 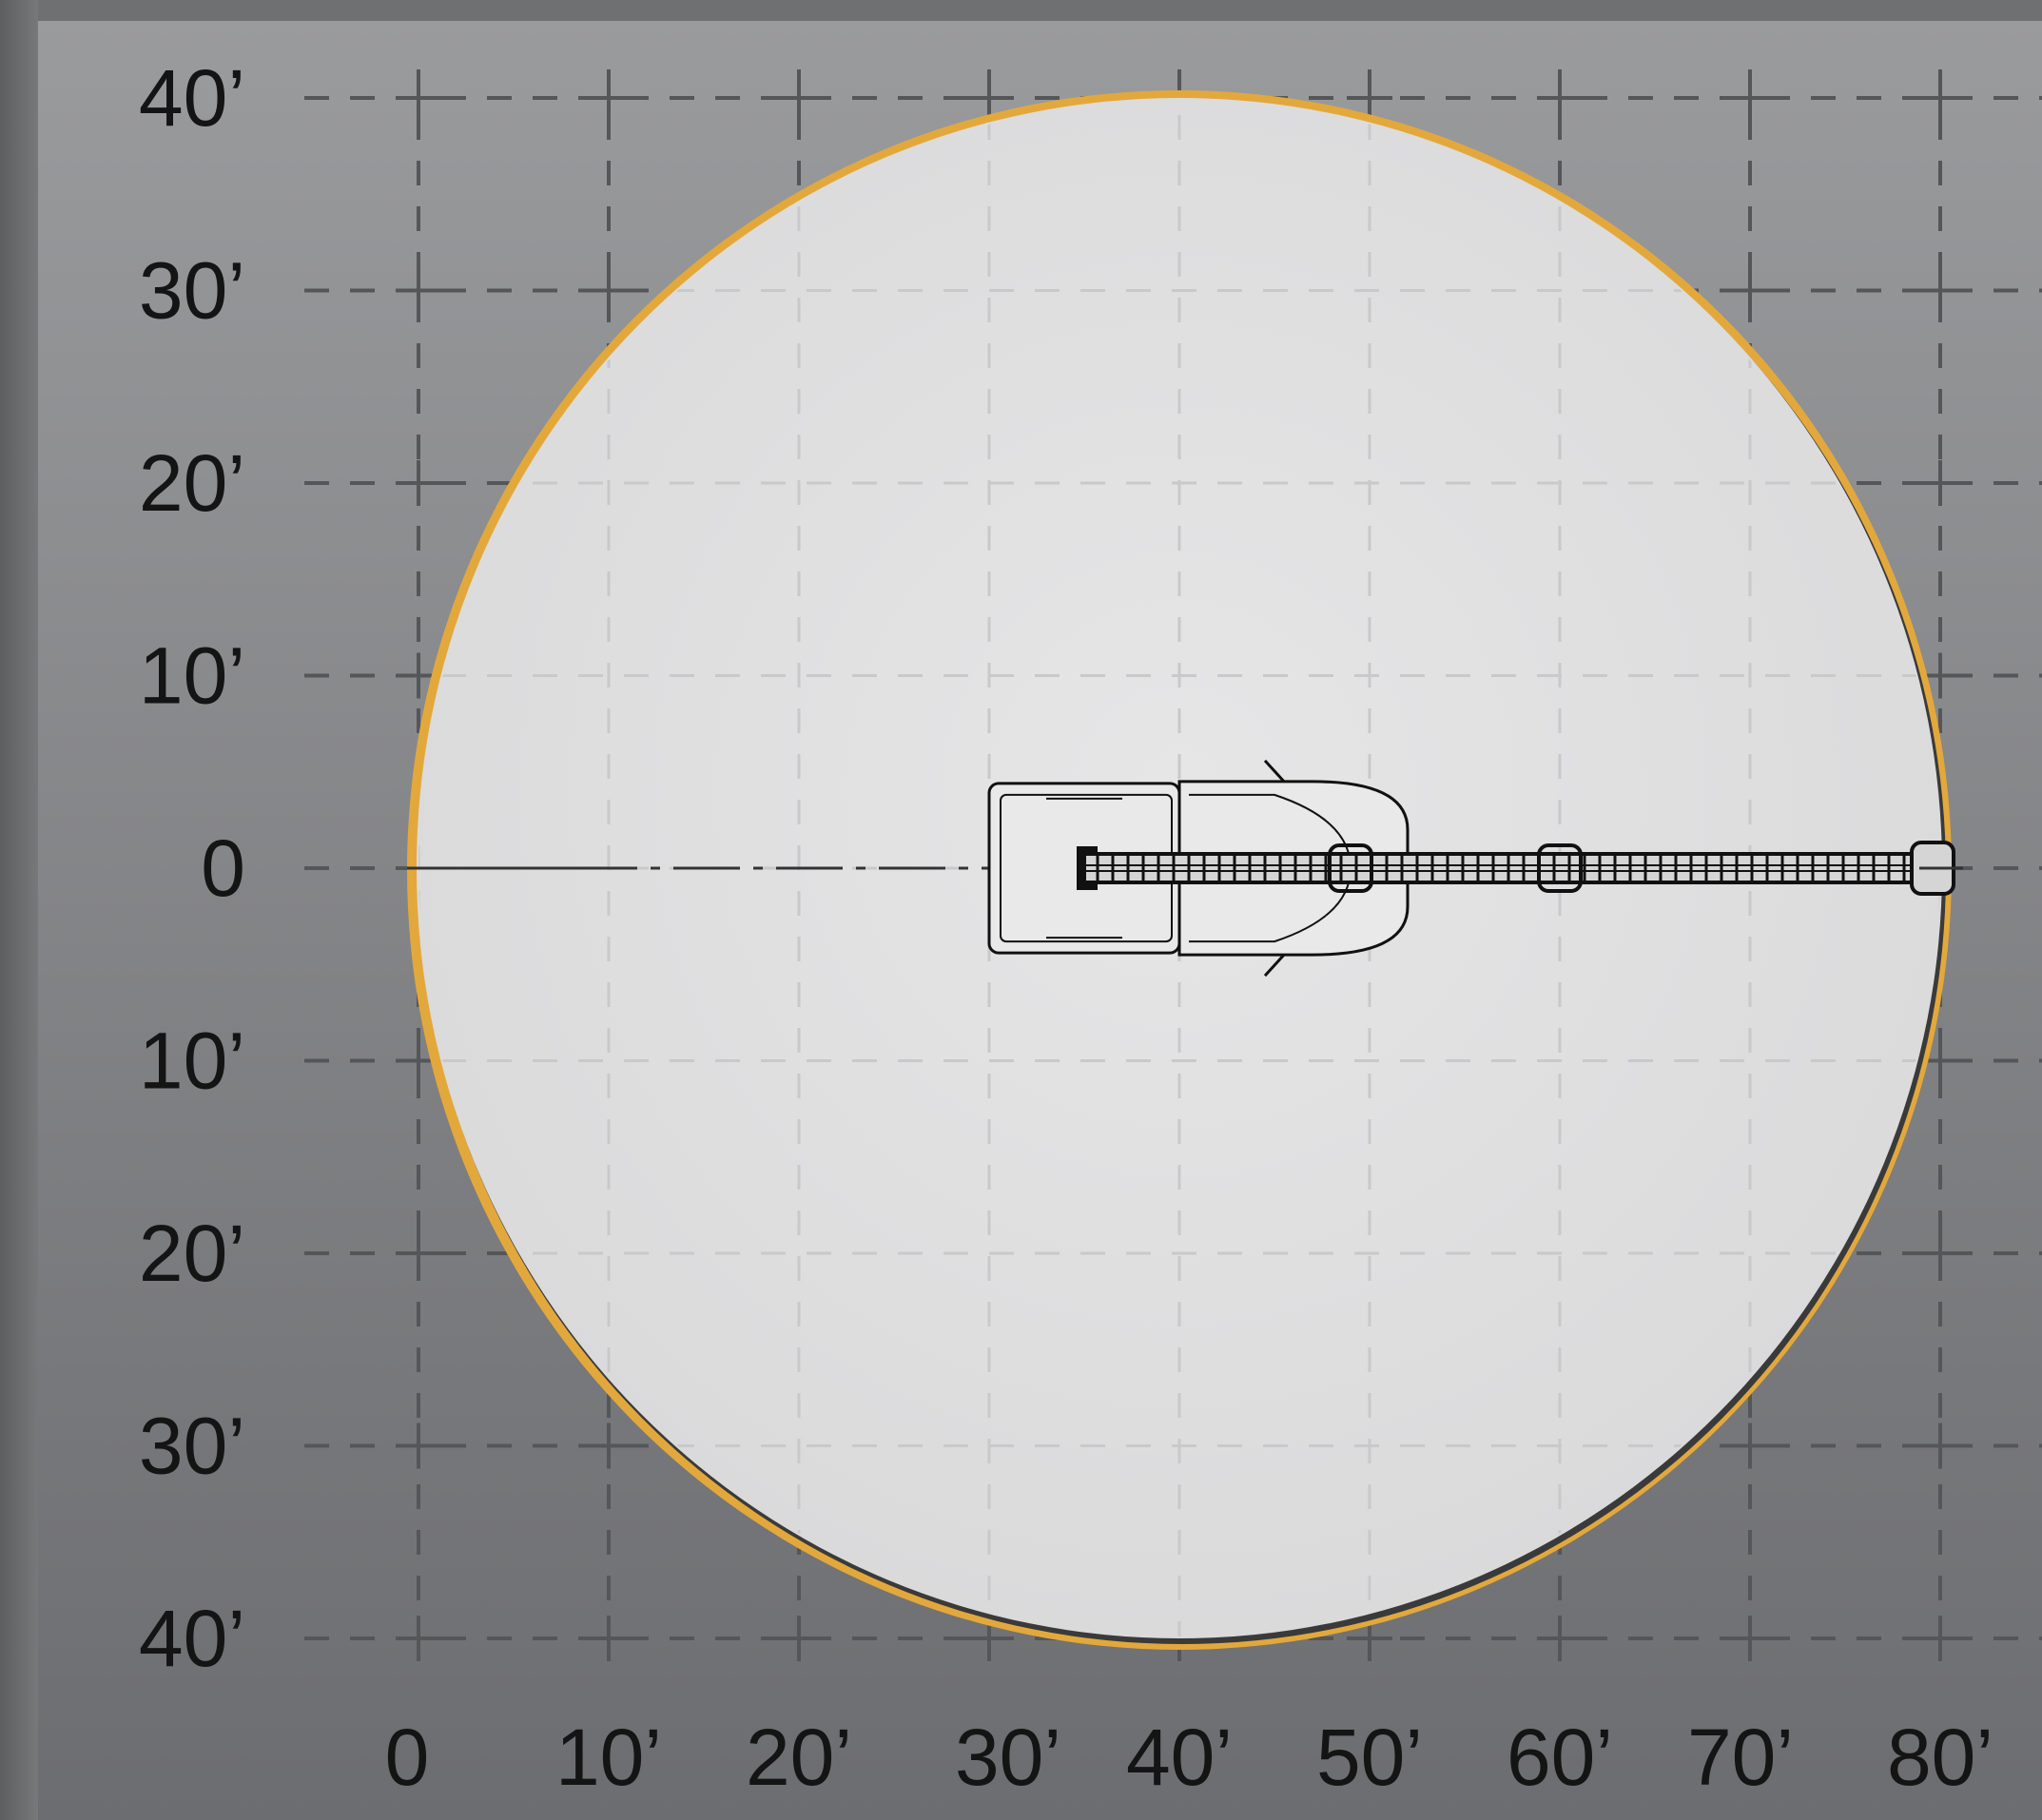 What do you see at coordinates (1179, 1758) in the screenshot?
I see `x-tick-label: 40’` at bounding box center [1179, 1758].